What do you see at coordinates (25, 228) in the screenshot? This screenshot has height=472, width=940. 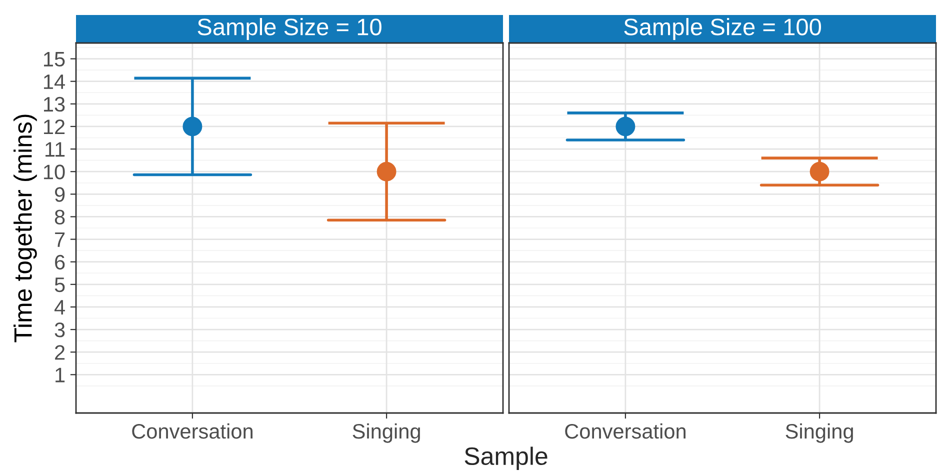 I see `y-axis-title: Time together (mins)` at bounding box center [25, 228].